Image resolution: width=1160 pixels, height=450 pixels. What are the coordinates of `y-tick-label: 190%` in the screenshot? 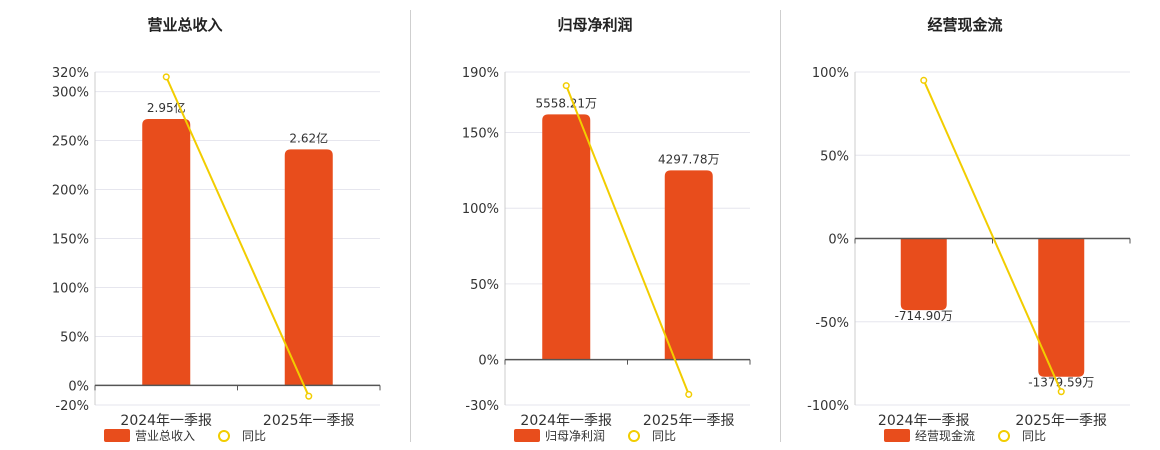 It's located at (480, 73).